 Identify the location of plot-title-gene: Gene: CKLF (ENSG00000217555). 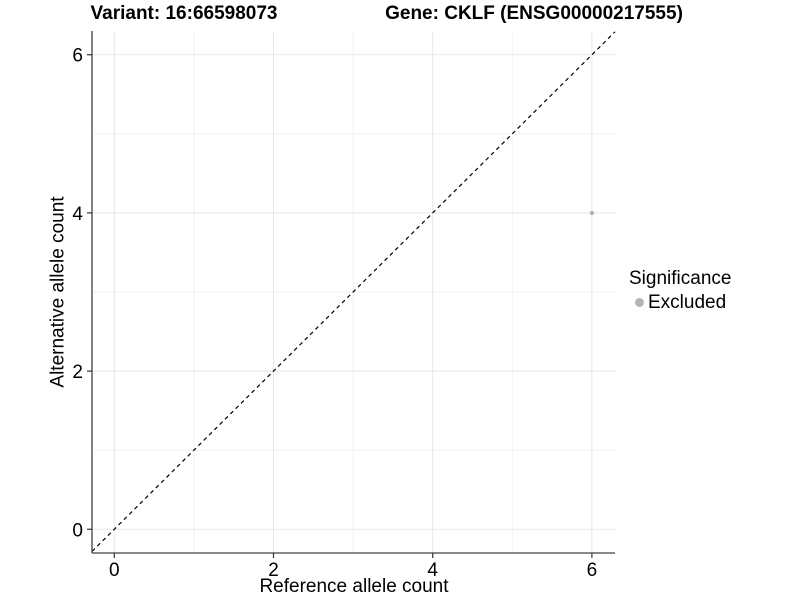
(534, 13).